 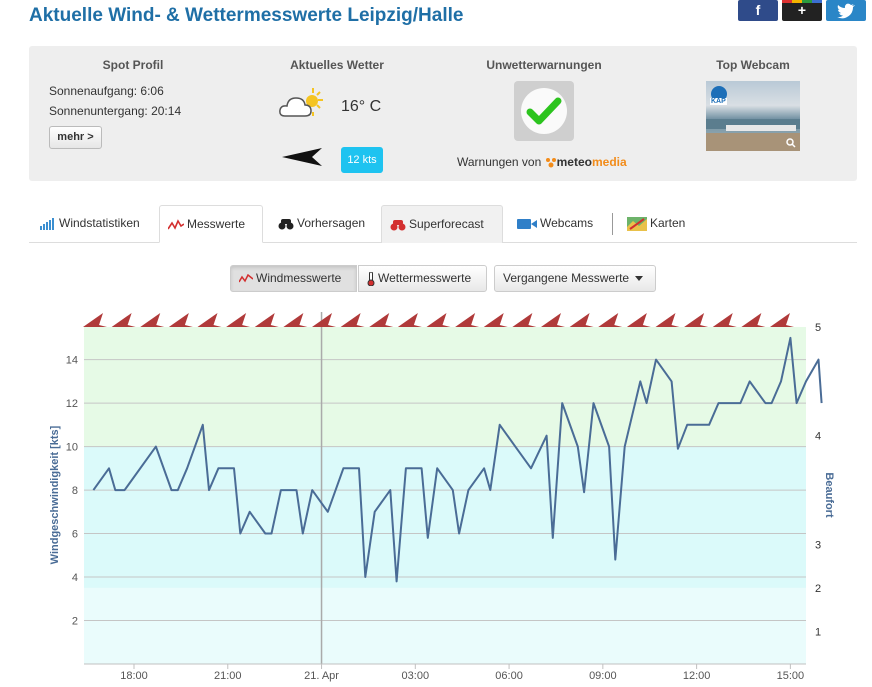 What do you see at coordinates (72, 361) in the screenshot?
I see `y-tick-label: 14` at bounding box center [72, 361].